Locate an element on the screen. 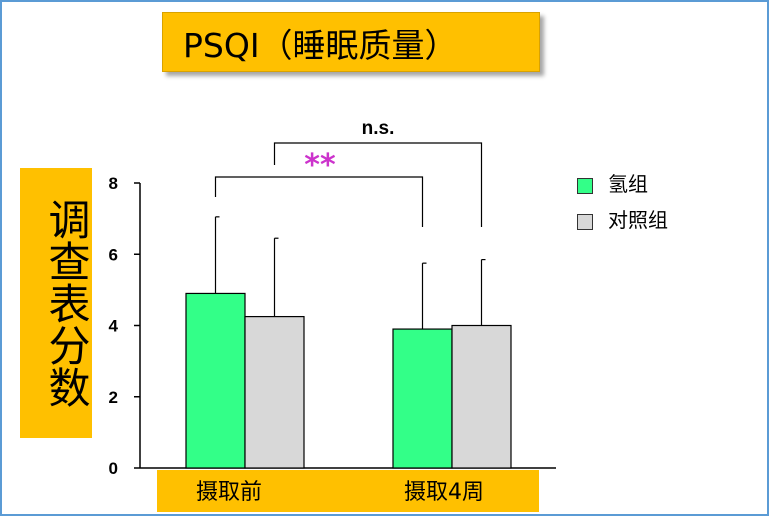  significance-bracket-hydrogen is located at coordinates (319, 201).